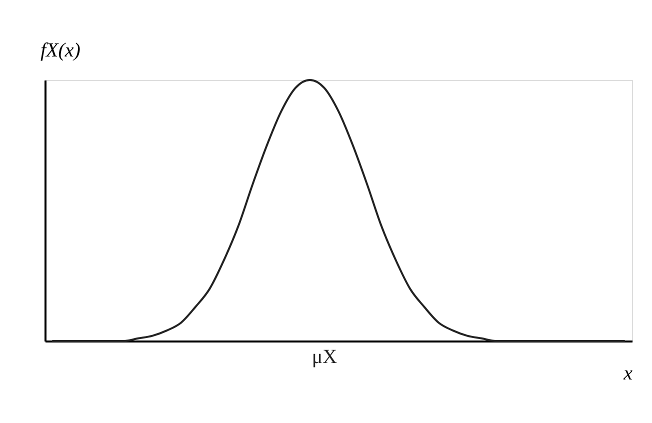 The image size is (652, 423). What do you see at coordinates (60, 51) in the screenshot?
I see `y-axis-title: fX(x)` at bounding box center [60, 51].